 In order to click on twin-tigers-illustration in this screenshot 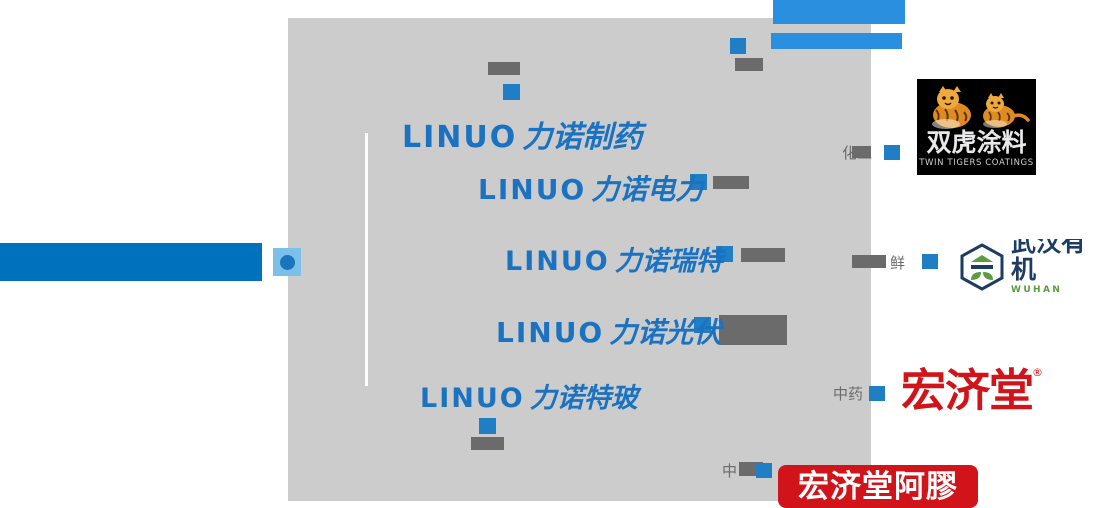, I will do `click(981, 107)`.